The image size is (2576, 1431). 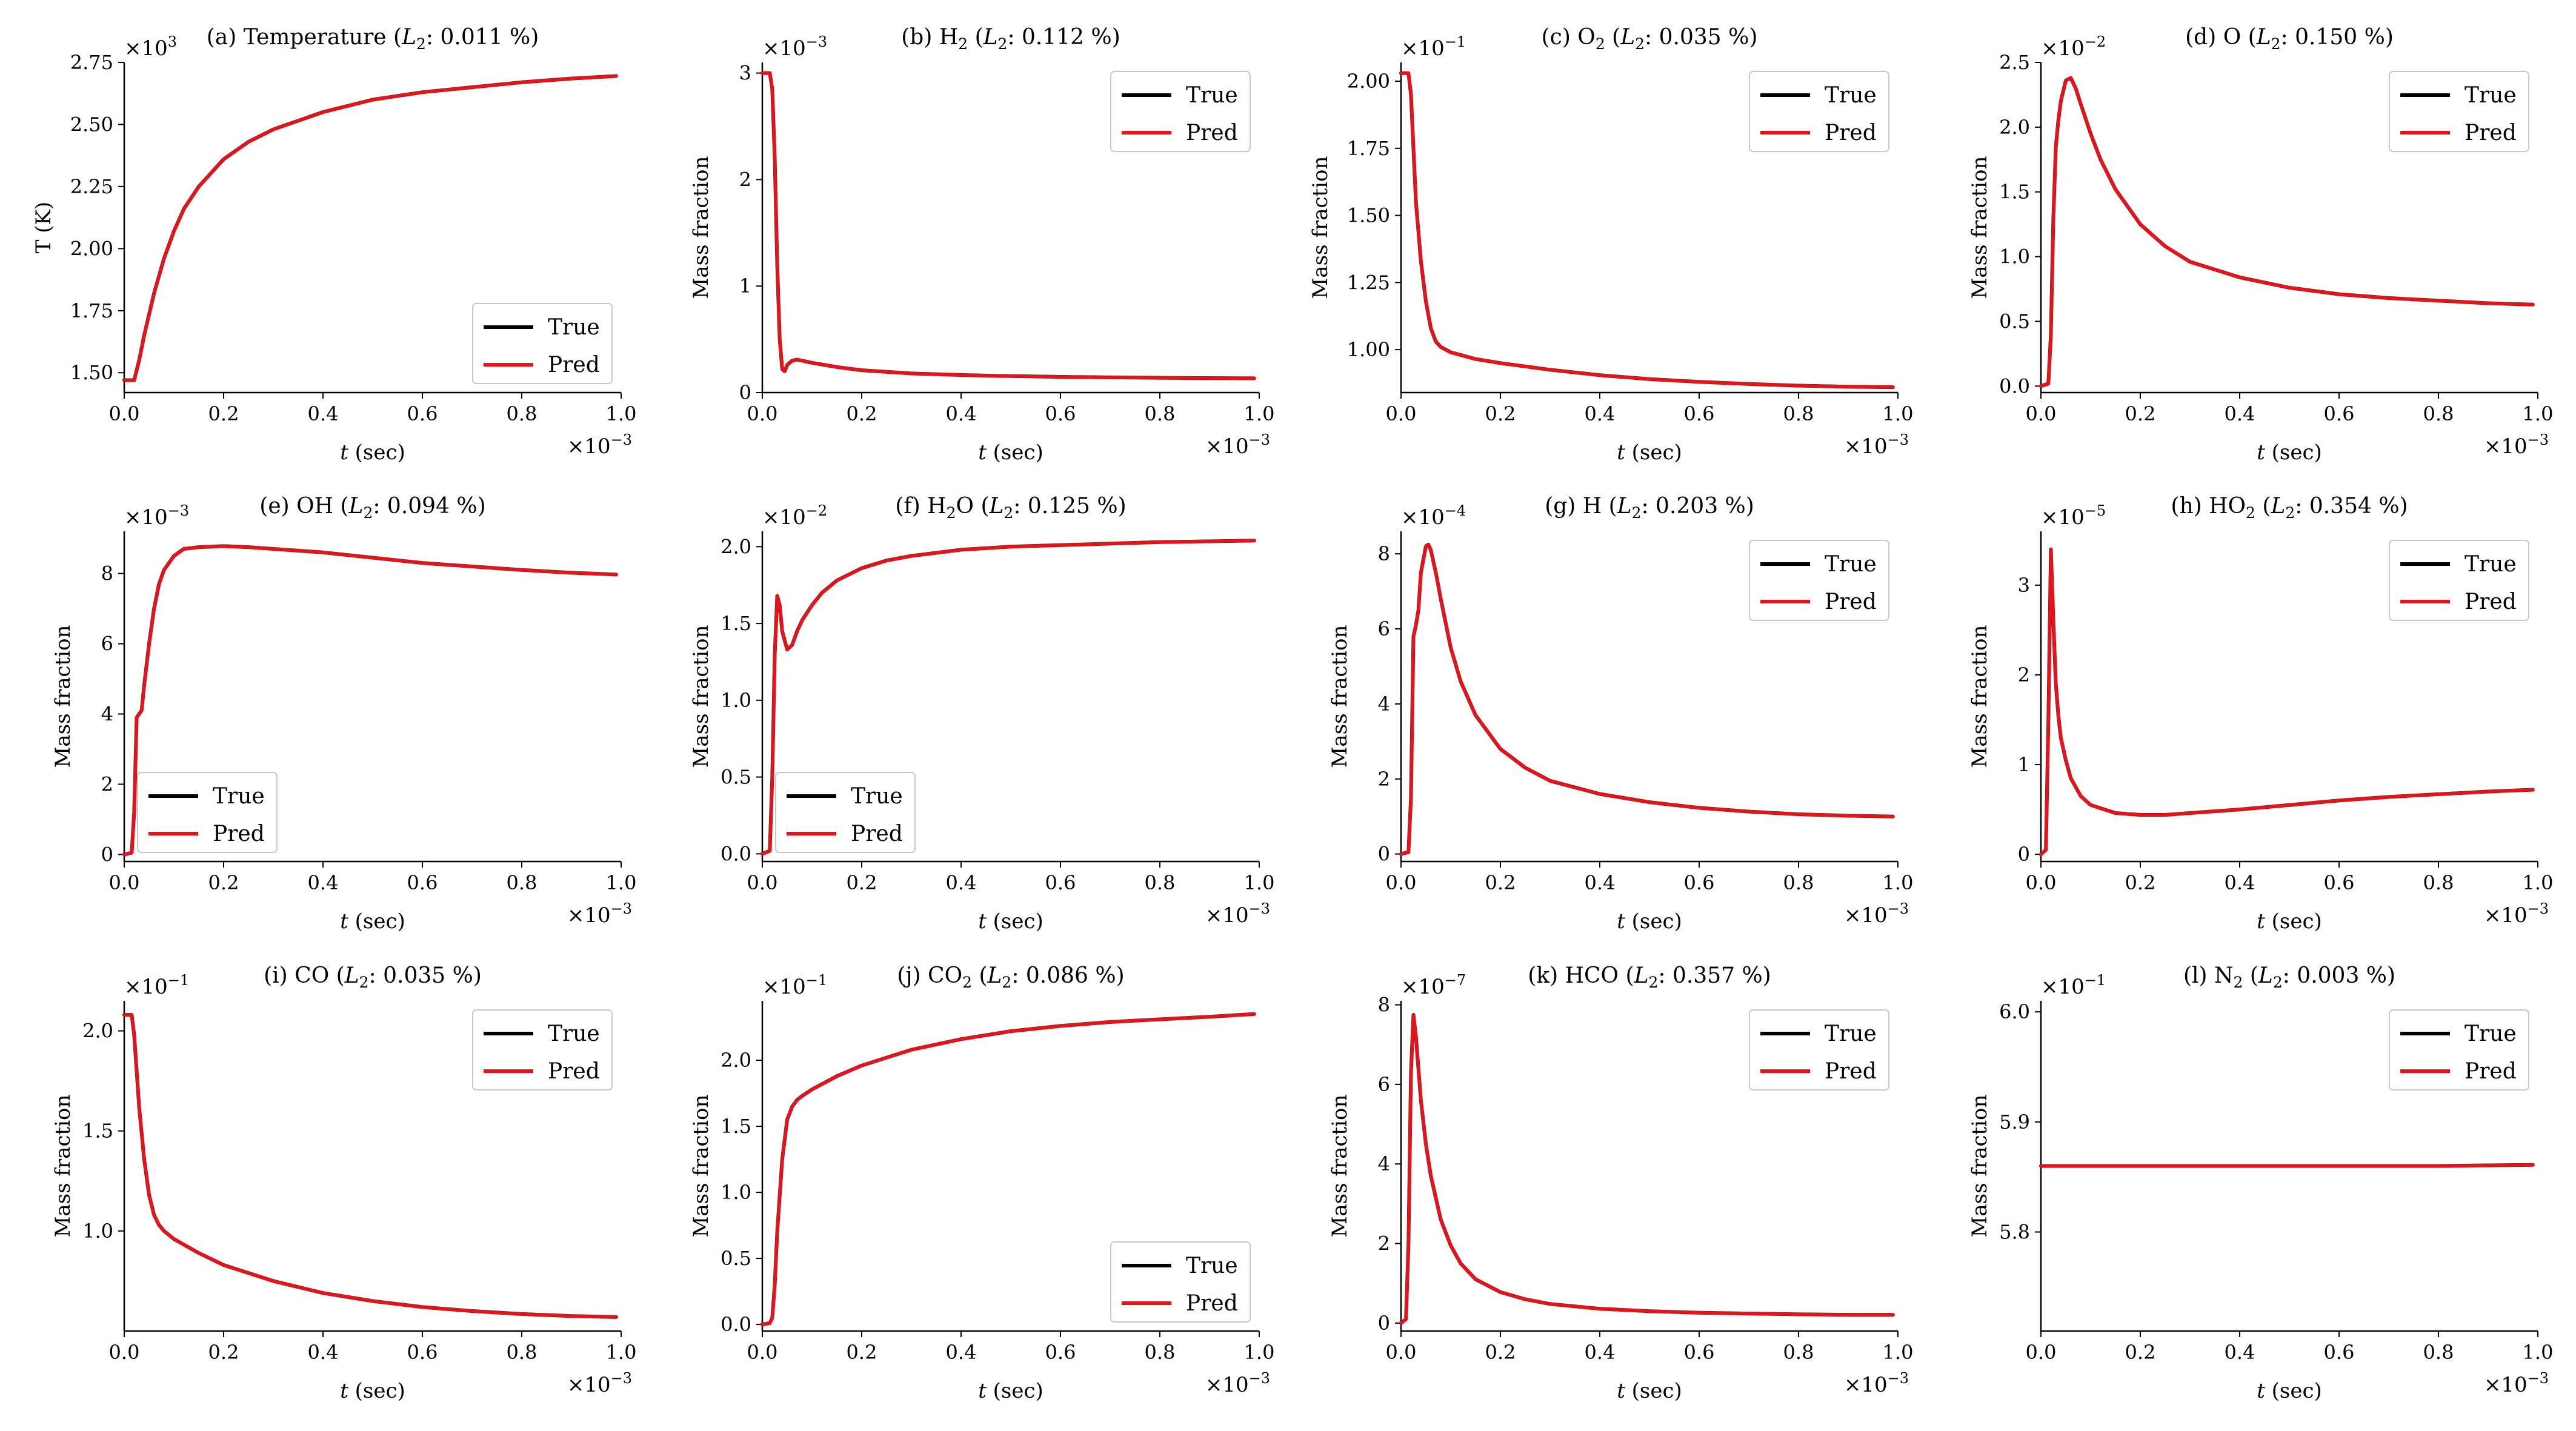 I want to click on y-tick-label: 1, so click(x=745, y=285).